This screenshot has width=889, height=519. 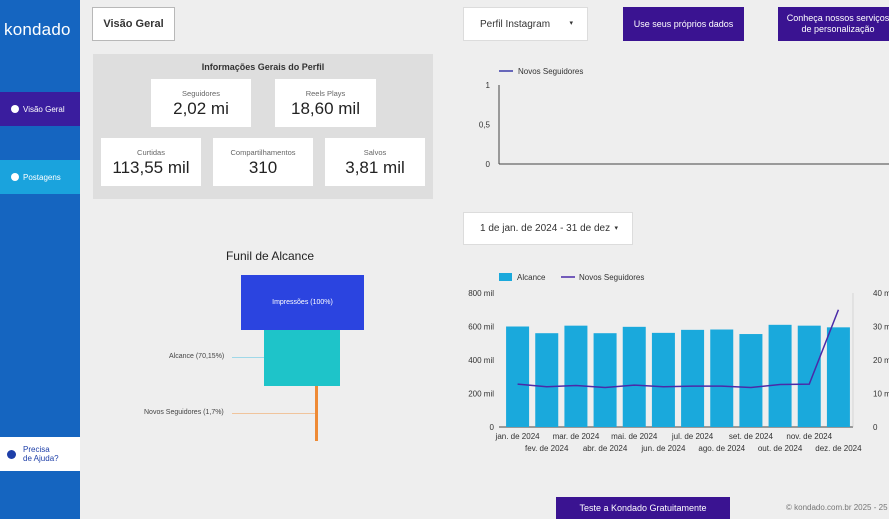 What do you see at coordinates (325, 108) in the screenshot?
I see `kpi-value: 18,60 mil` at bounding box center [325, 108].